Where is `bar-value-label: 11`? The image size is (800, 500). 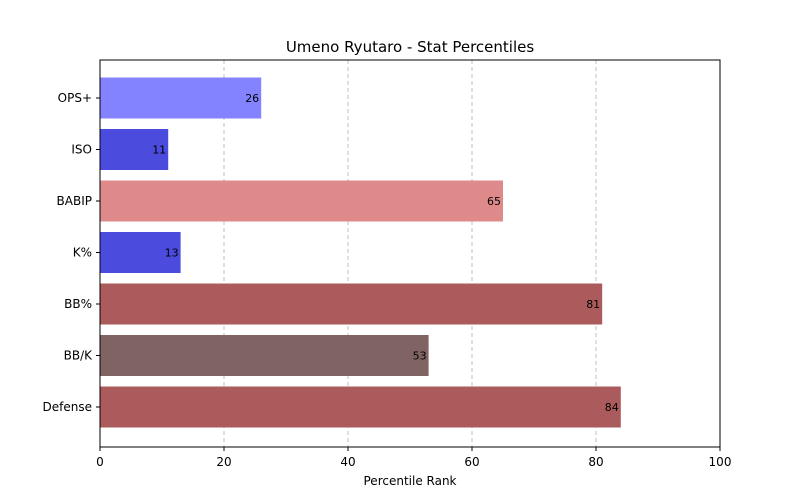
bar-value-label: 11 is located at coordinates (159, 150).